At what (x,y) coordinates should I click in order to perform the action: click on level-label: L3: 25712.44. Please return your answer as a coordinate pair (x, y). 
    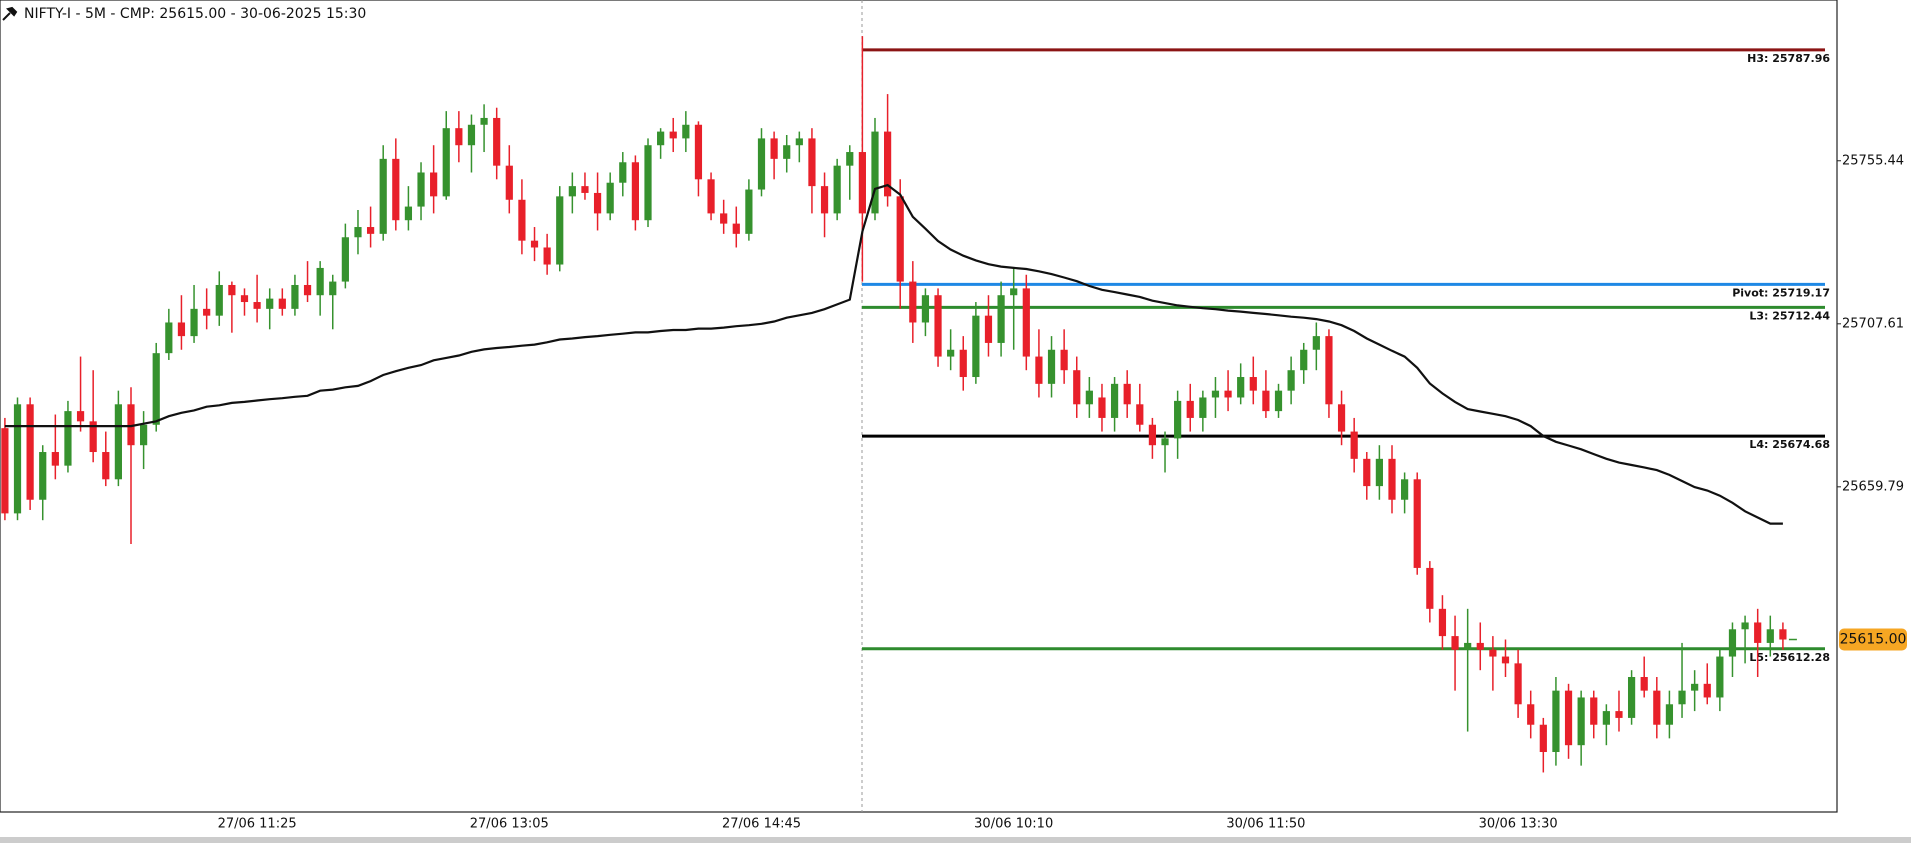
    Looking at the image, I should click on (1789, 315).